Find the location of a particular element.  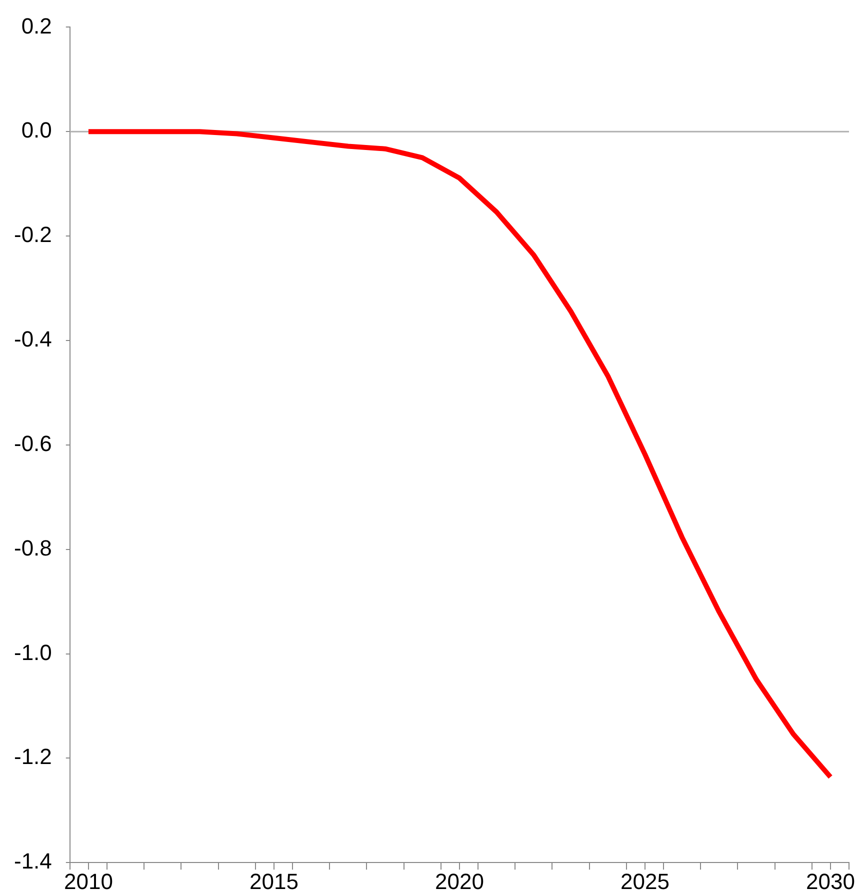

y-tick-label: -0.4 is located at coordinates (33, 339).